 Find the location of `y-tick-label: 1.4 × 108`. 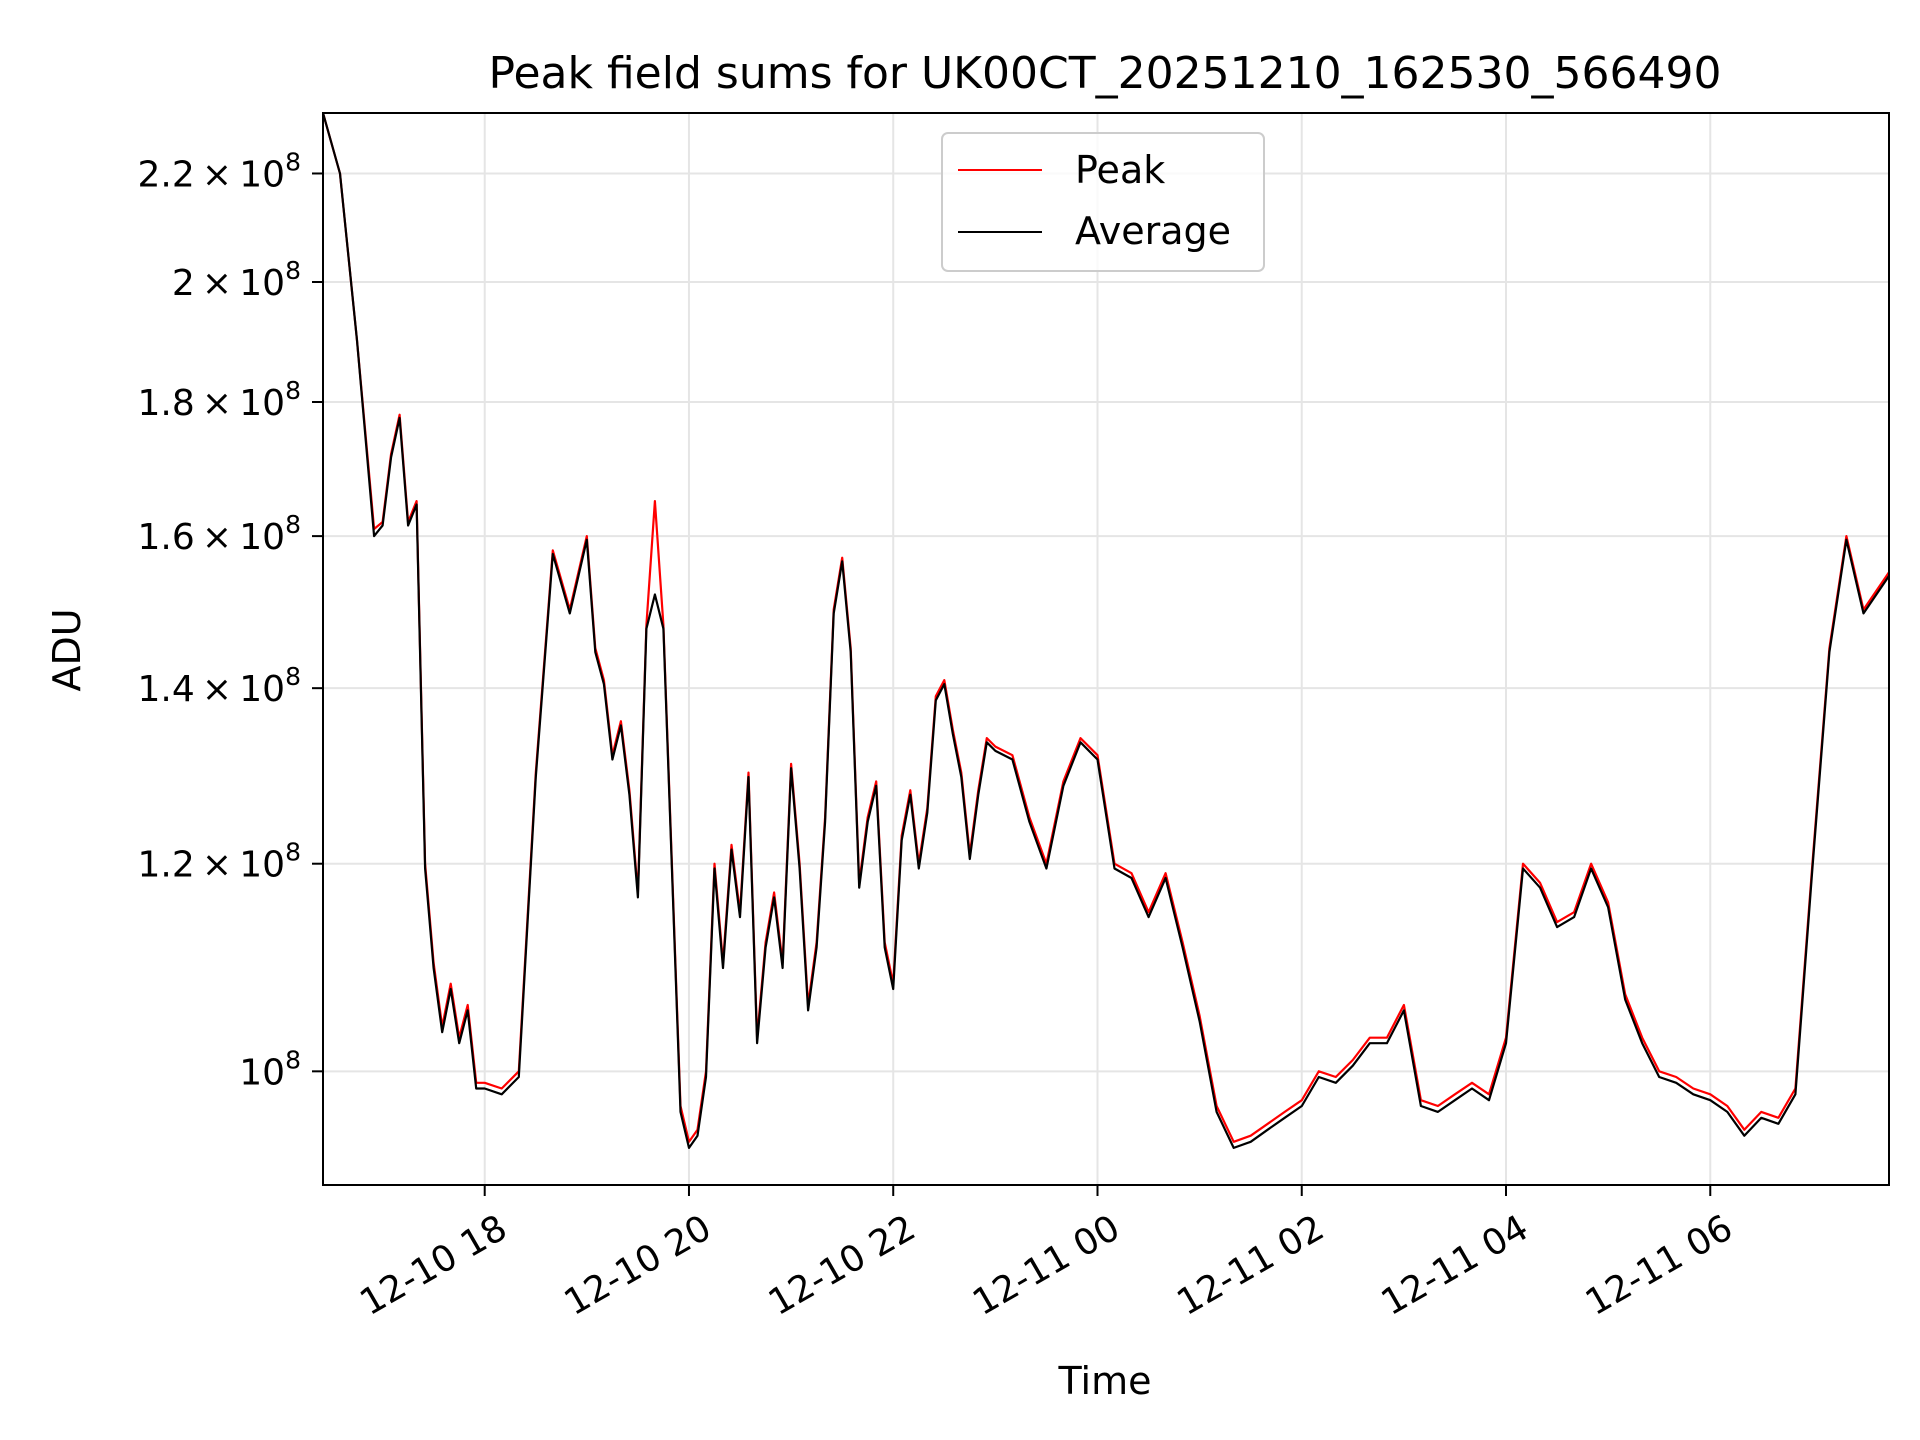

y-tick-label: 1.4 × 108 is located at coordinates (219, 686).